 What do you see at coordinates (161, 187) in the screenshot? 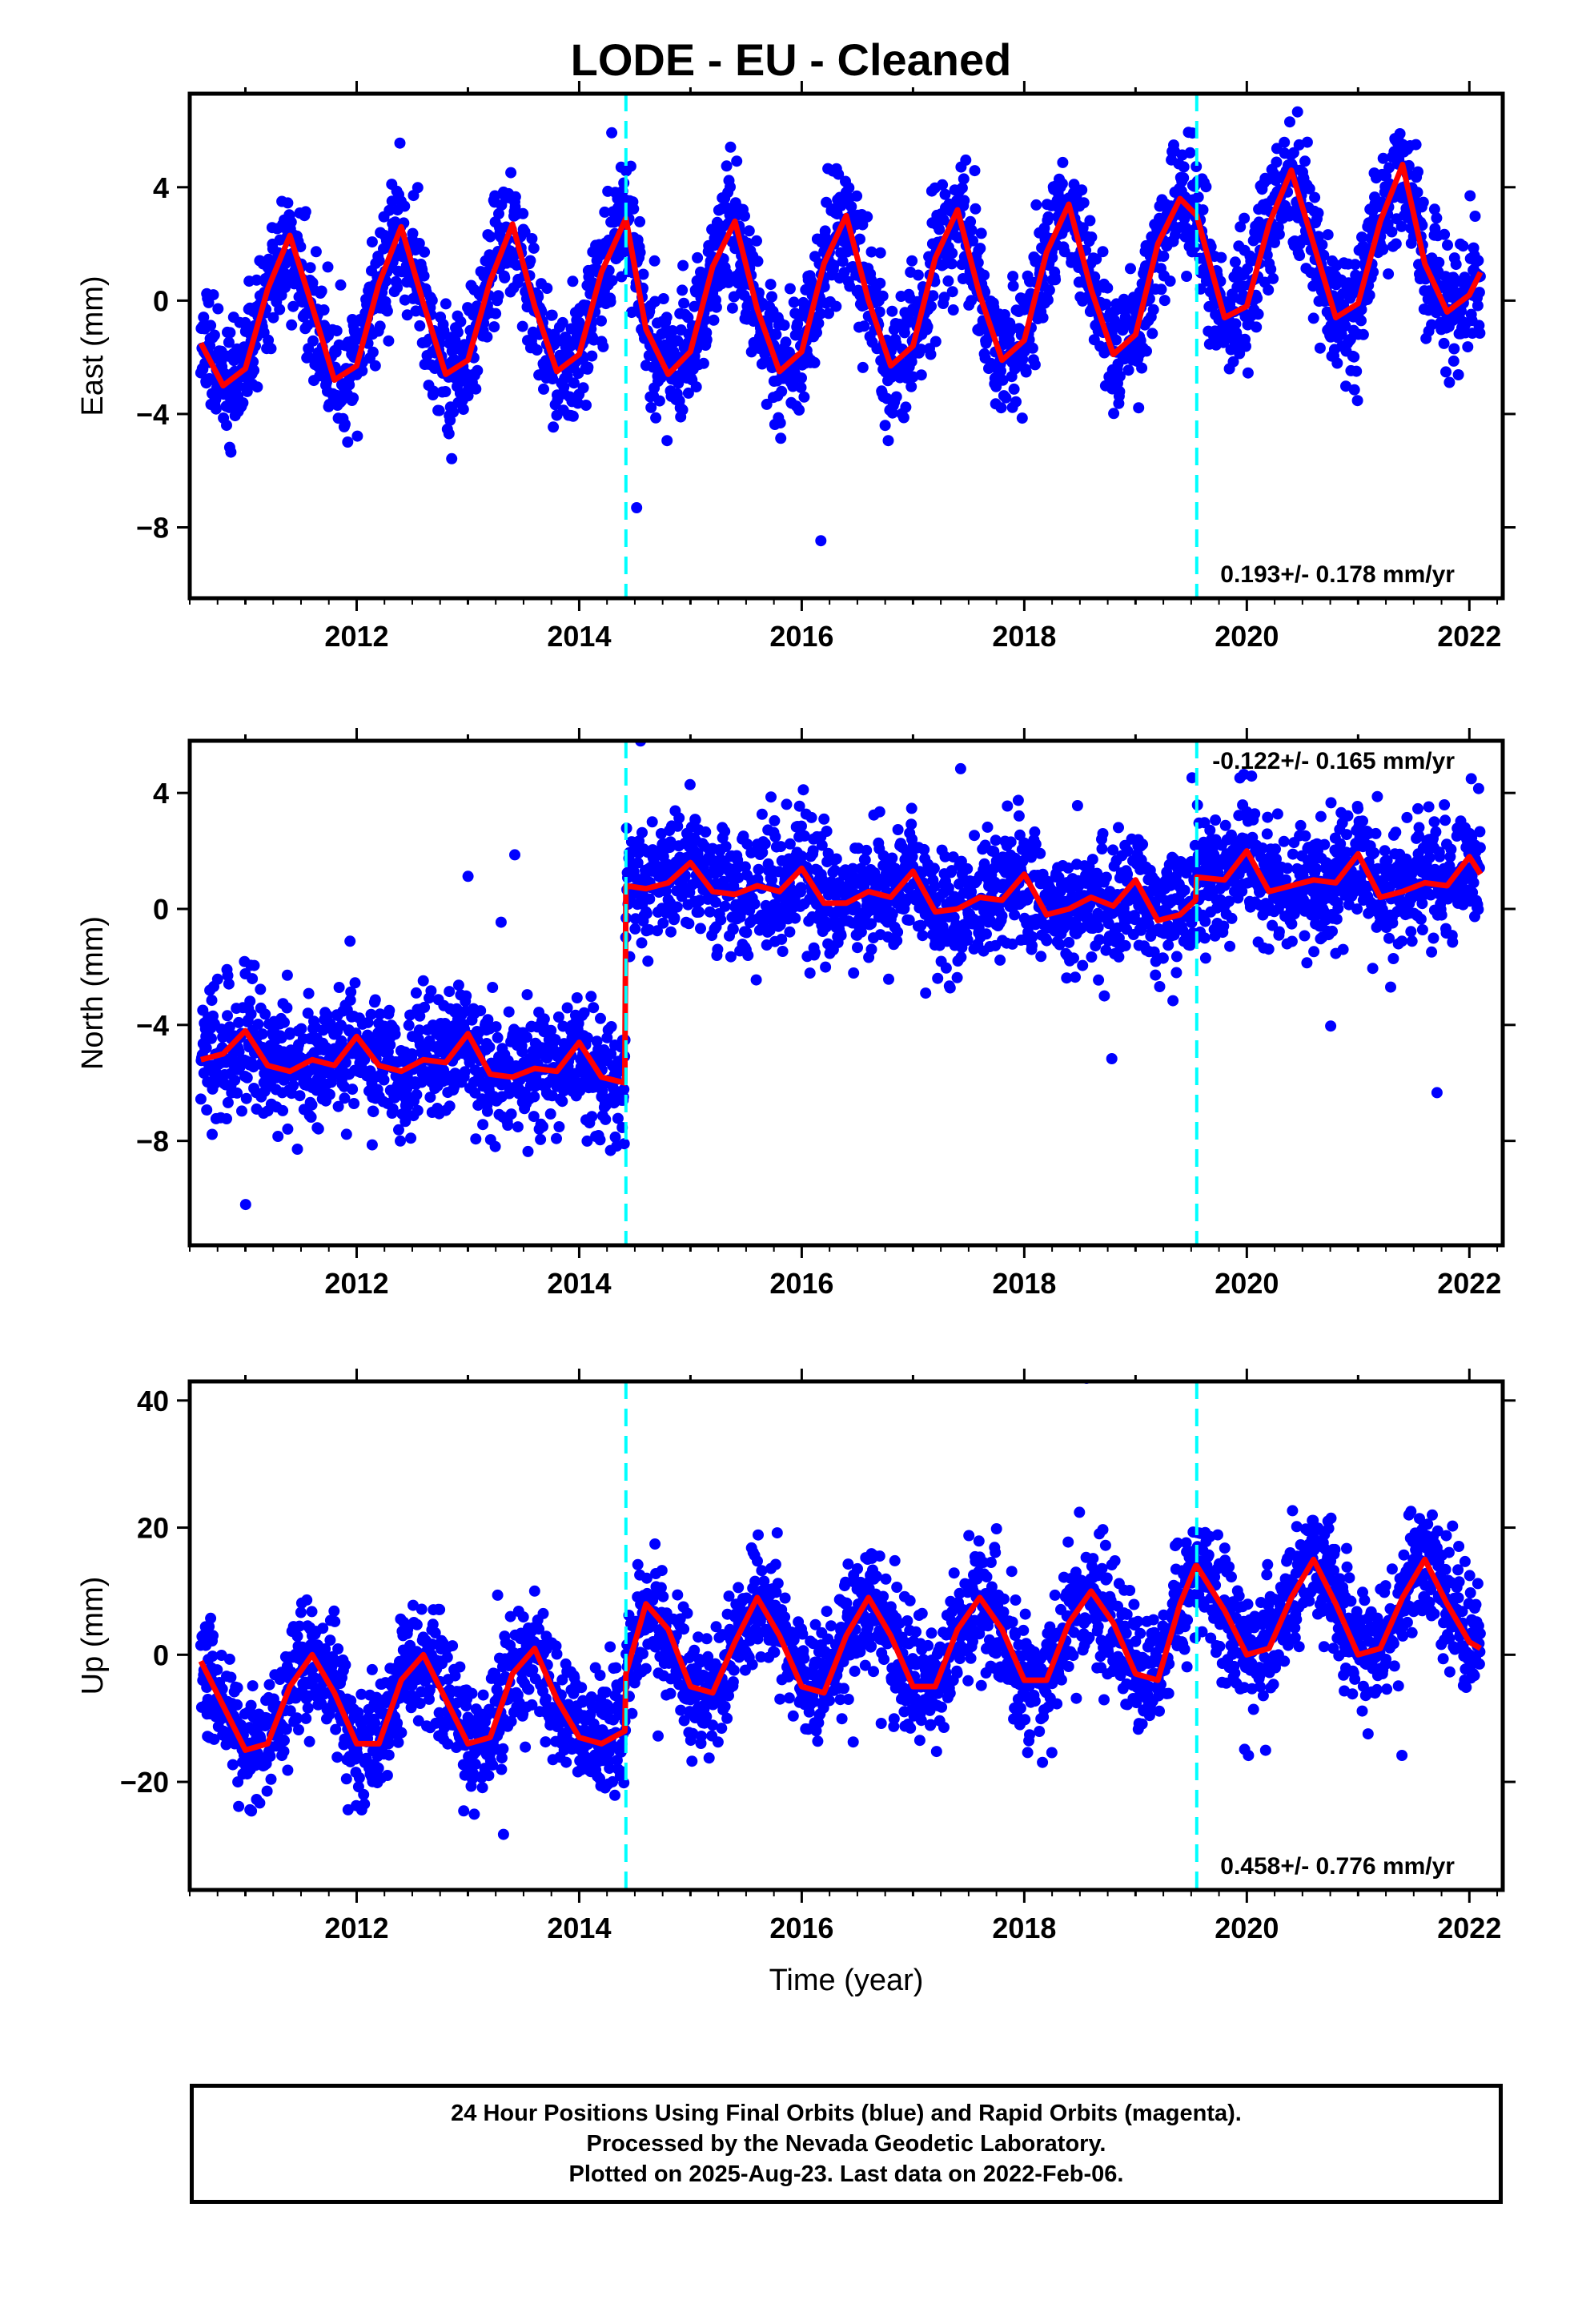
I see `y-tick-label: 4` at bounding box center [161, 187].